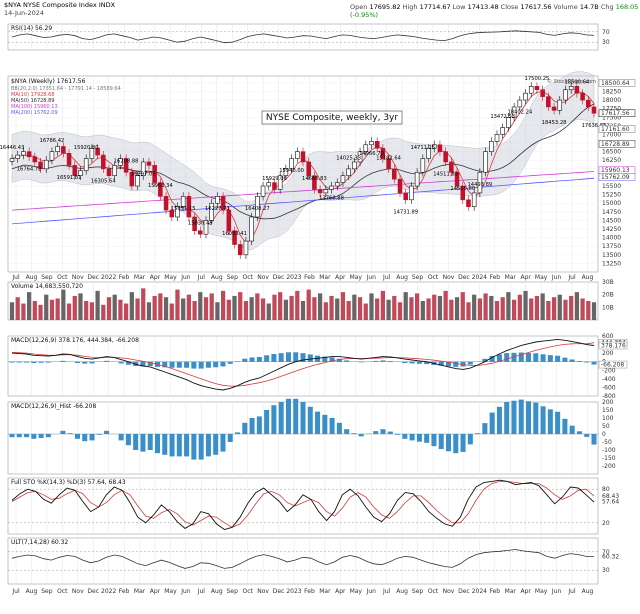 This screenshot has height=614, width=640. Describe the element at coordinates (93, 277) in the screenshot. I see `x-tick-label: Dec` at that location.